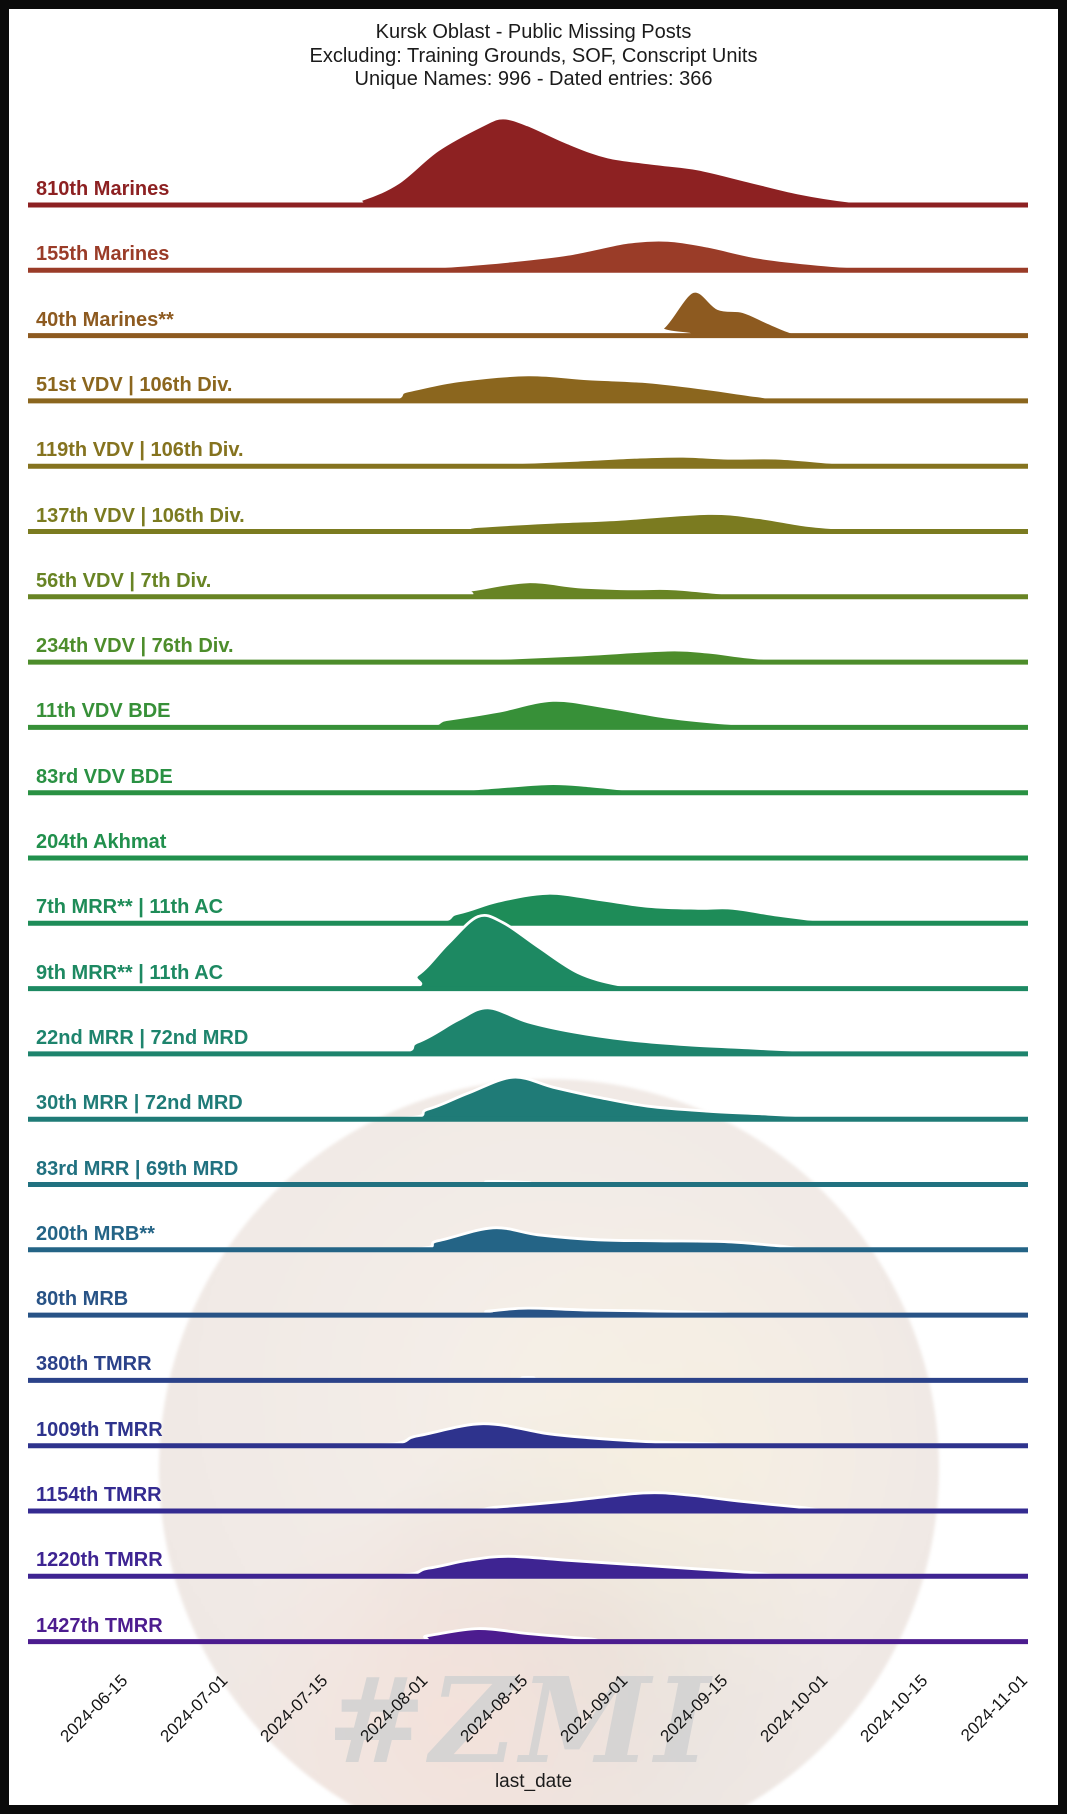 The width and height of the screenshot is (1067, 1814). What do you see at coordinates (99, 1560) in the screenshot?
I see `unit-label: 1220th TMRR` at bounding box center [99, 1560].